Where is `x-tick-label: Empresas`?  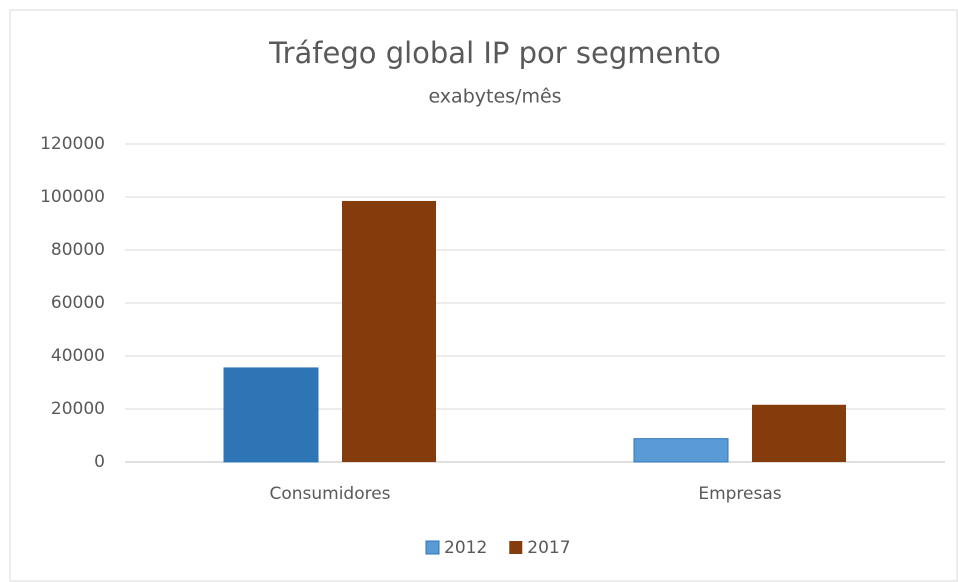 x-tick-label: Empresas is located at coordinates (739, 494).